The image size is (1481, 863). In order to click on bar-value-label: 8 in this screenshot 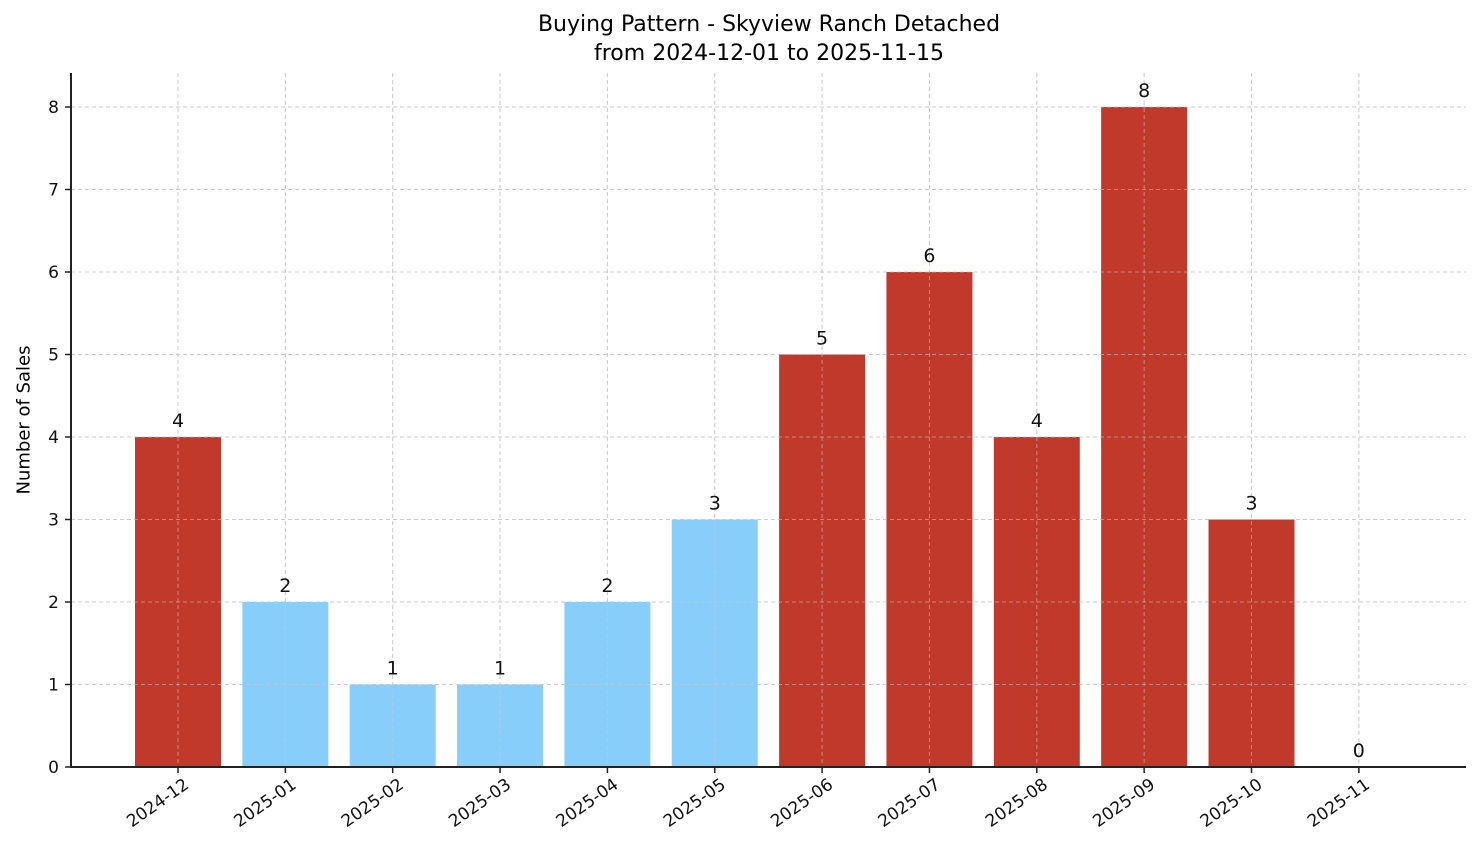, I will do `click(1144, 91)`.